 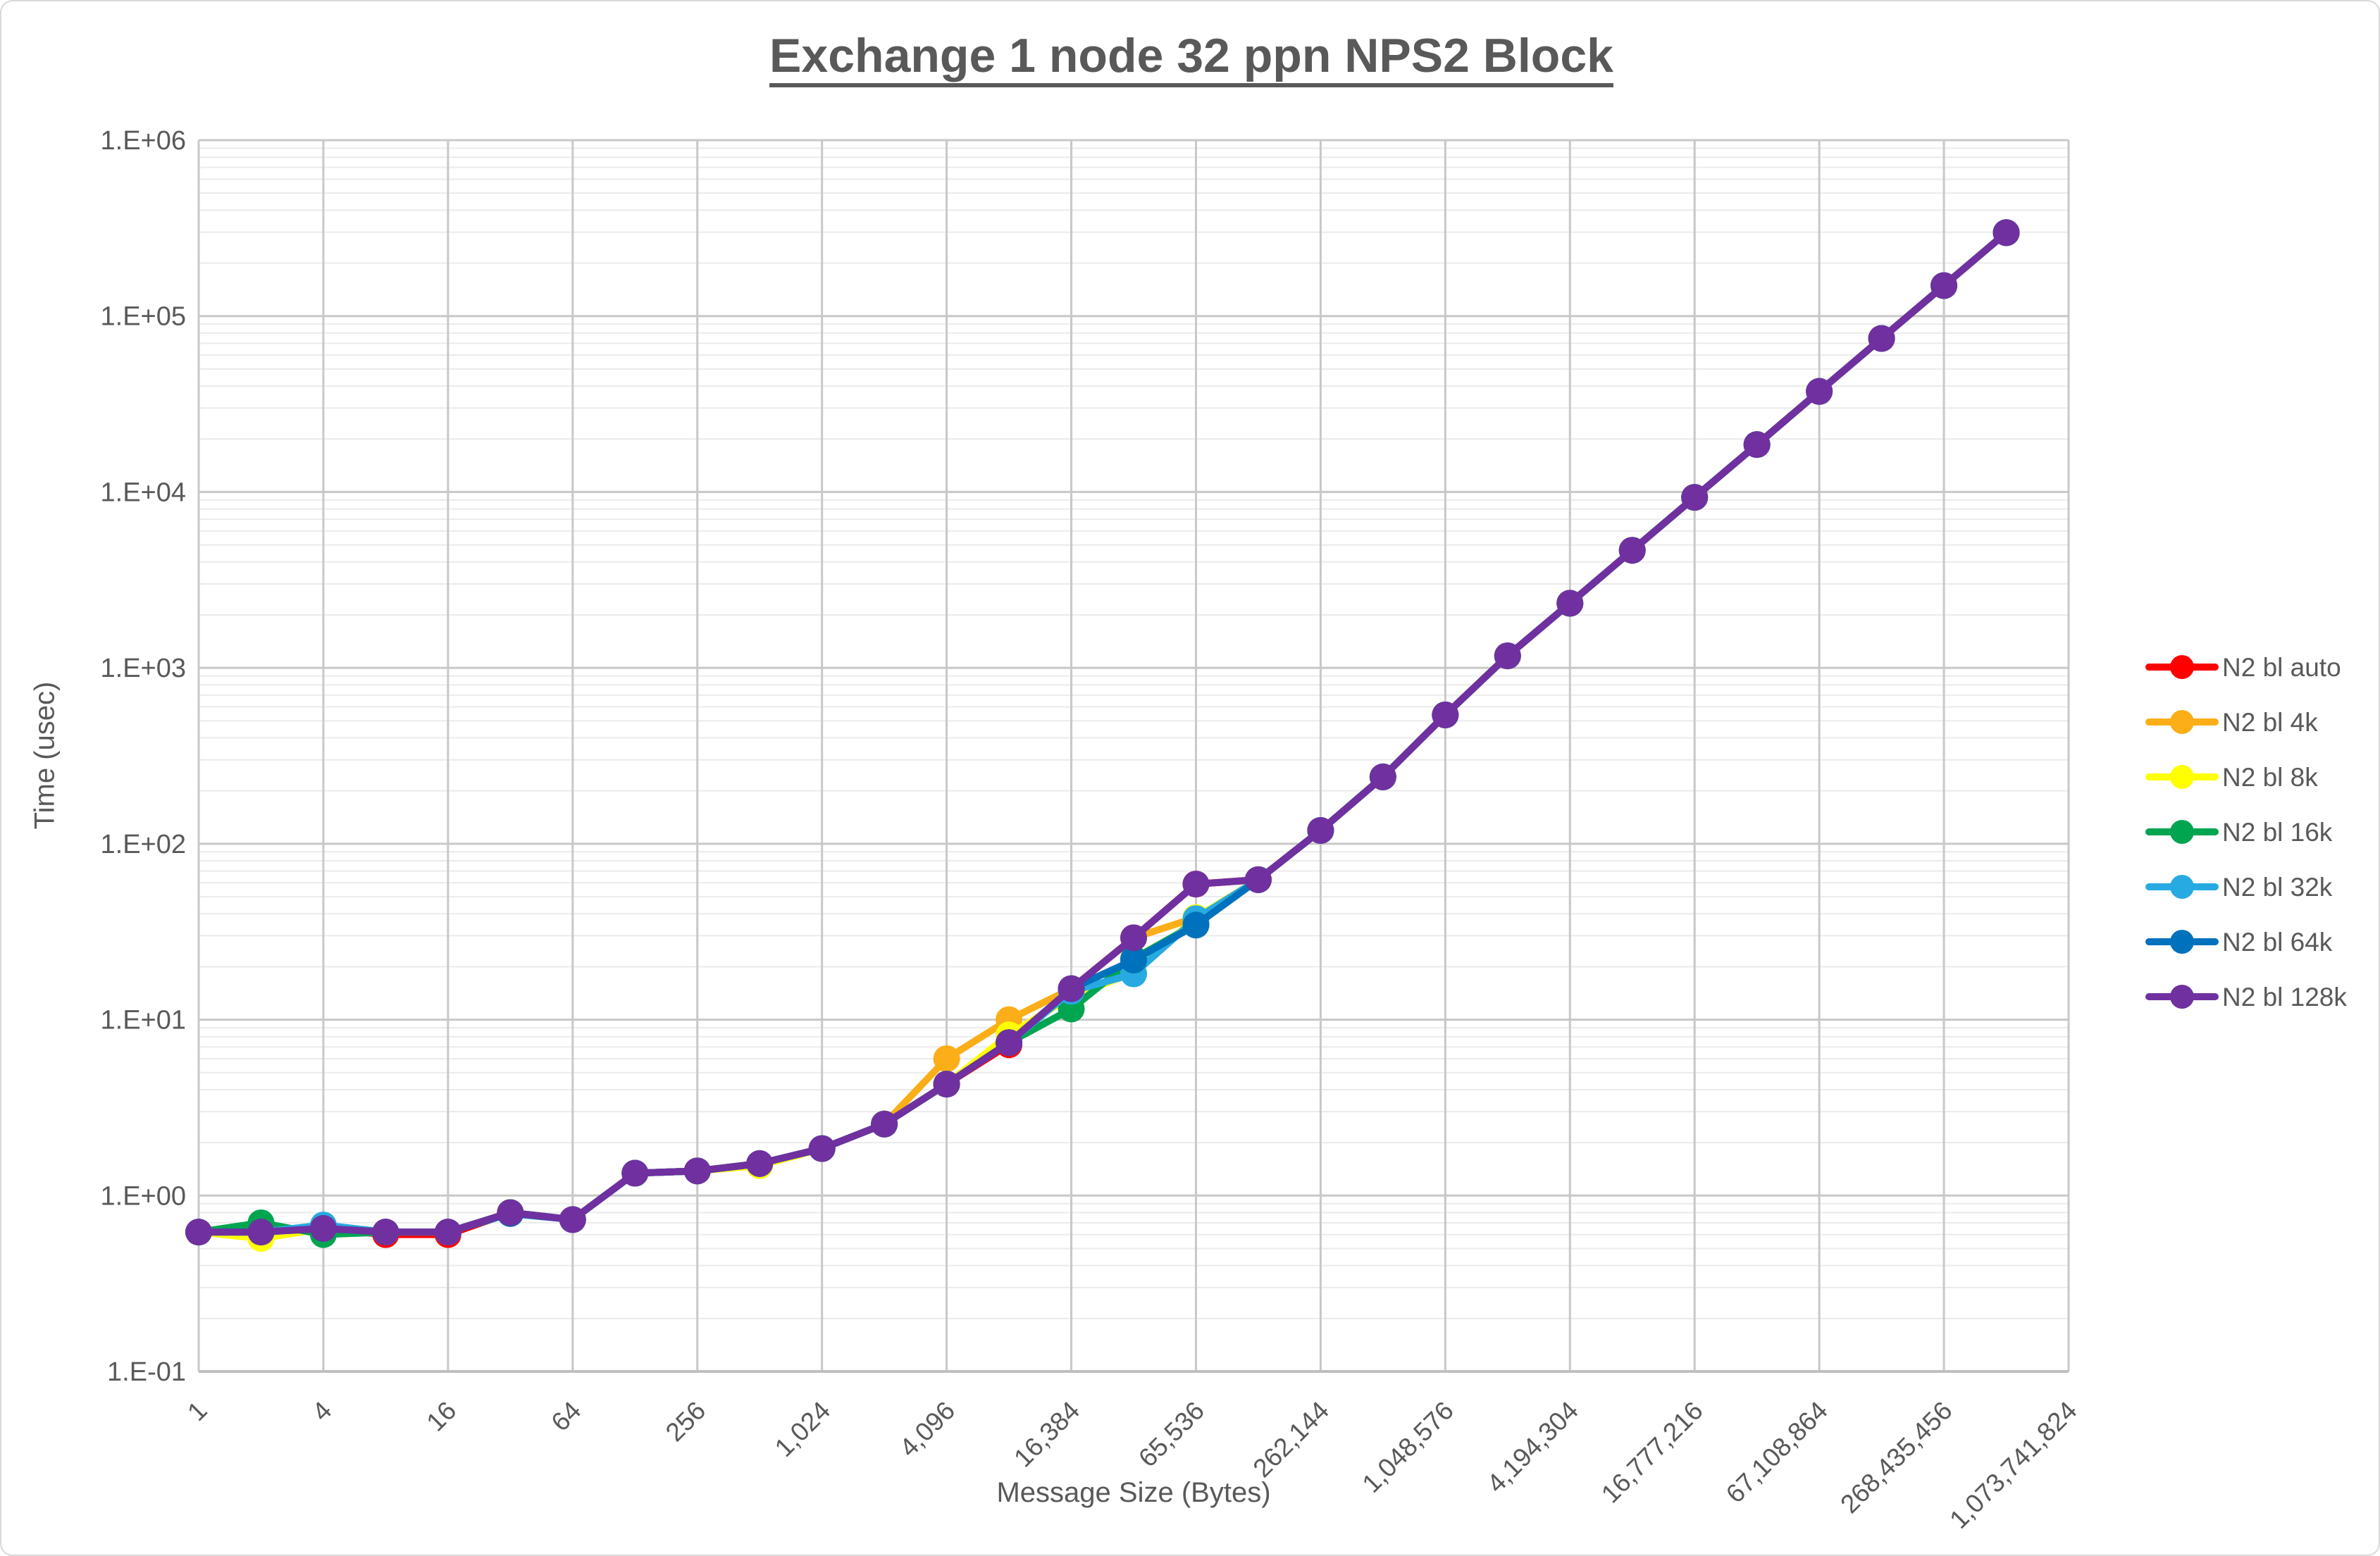 I want to click on legend-item-n2-bl-128k: N2 bl 128k, so click(x=2246, y=997).